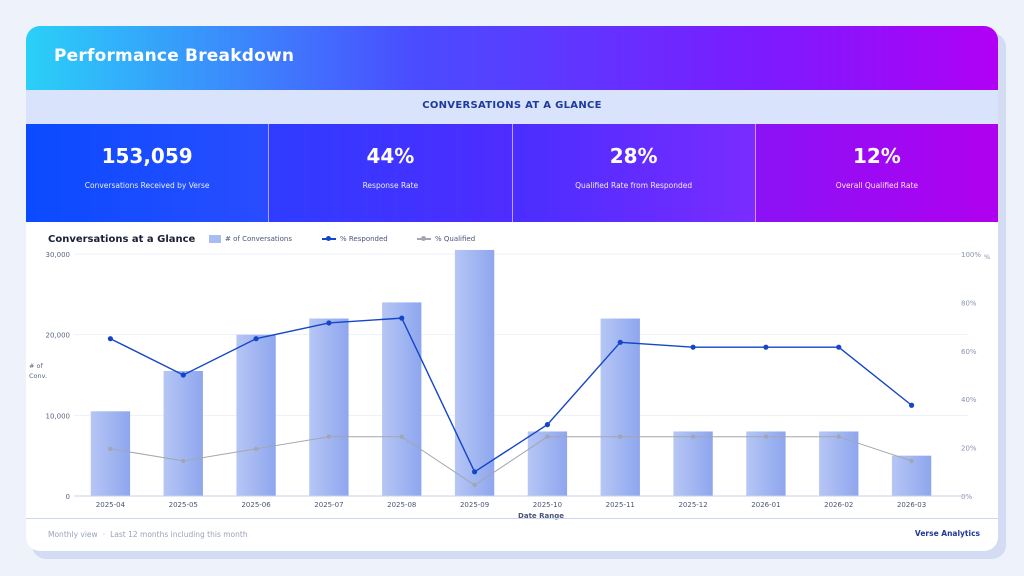  I want to click on legend-qualified: % Qualified, so click(446, 239).